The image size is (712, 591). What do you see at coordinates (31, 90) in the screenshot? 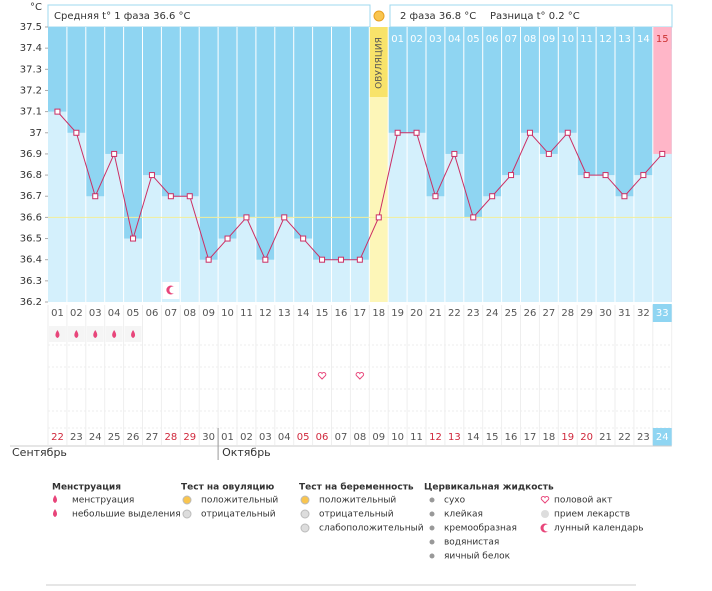
I see `y-tick-label: 37.2` at bounding box center [31, 90].